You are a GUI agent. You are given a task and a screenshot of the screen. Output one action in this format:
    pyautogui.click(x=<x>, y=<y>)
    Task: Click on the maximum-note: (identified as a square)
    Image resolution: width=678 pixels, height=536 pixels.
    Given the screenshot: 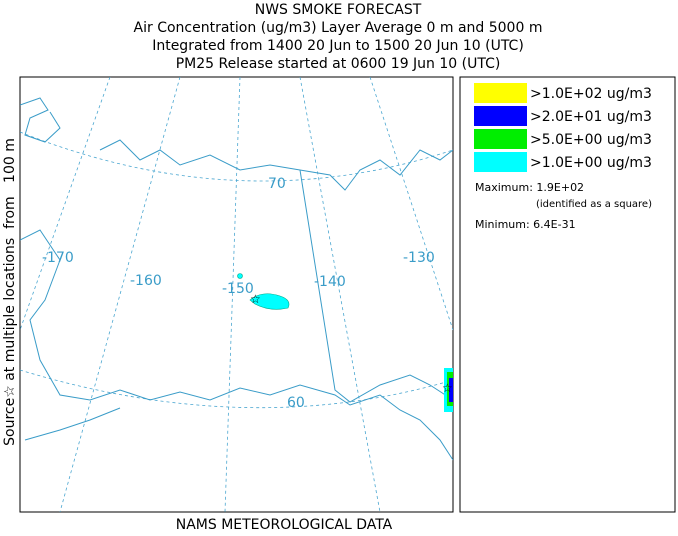 What is the action you would take?
    pyautogui.click(x=594, y=204)
    